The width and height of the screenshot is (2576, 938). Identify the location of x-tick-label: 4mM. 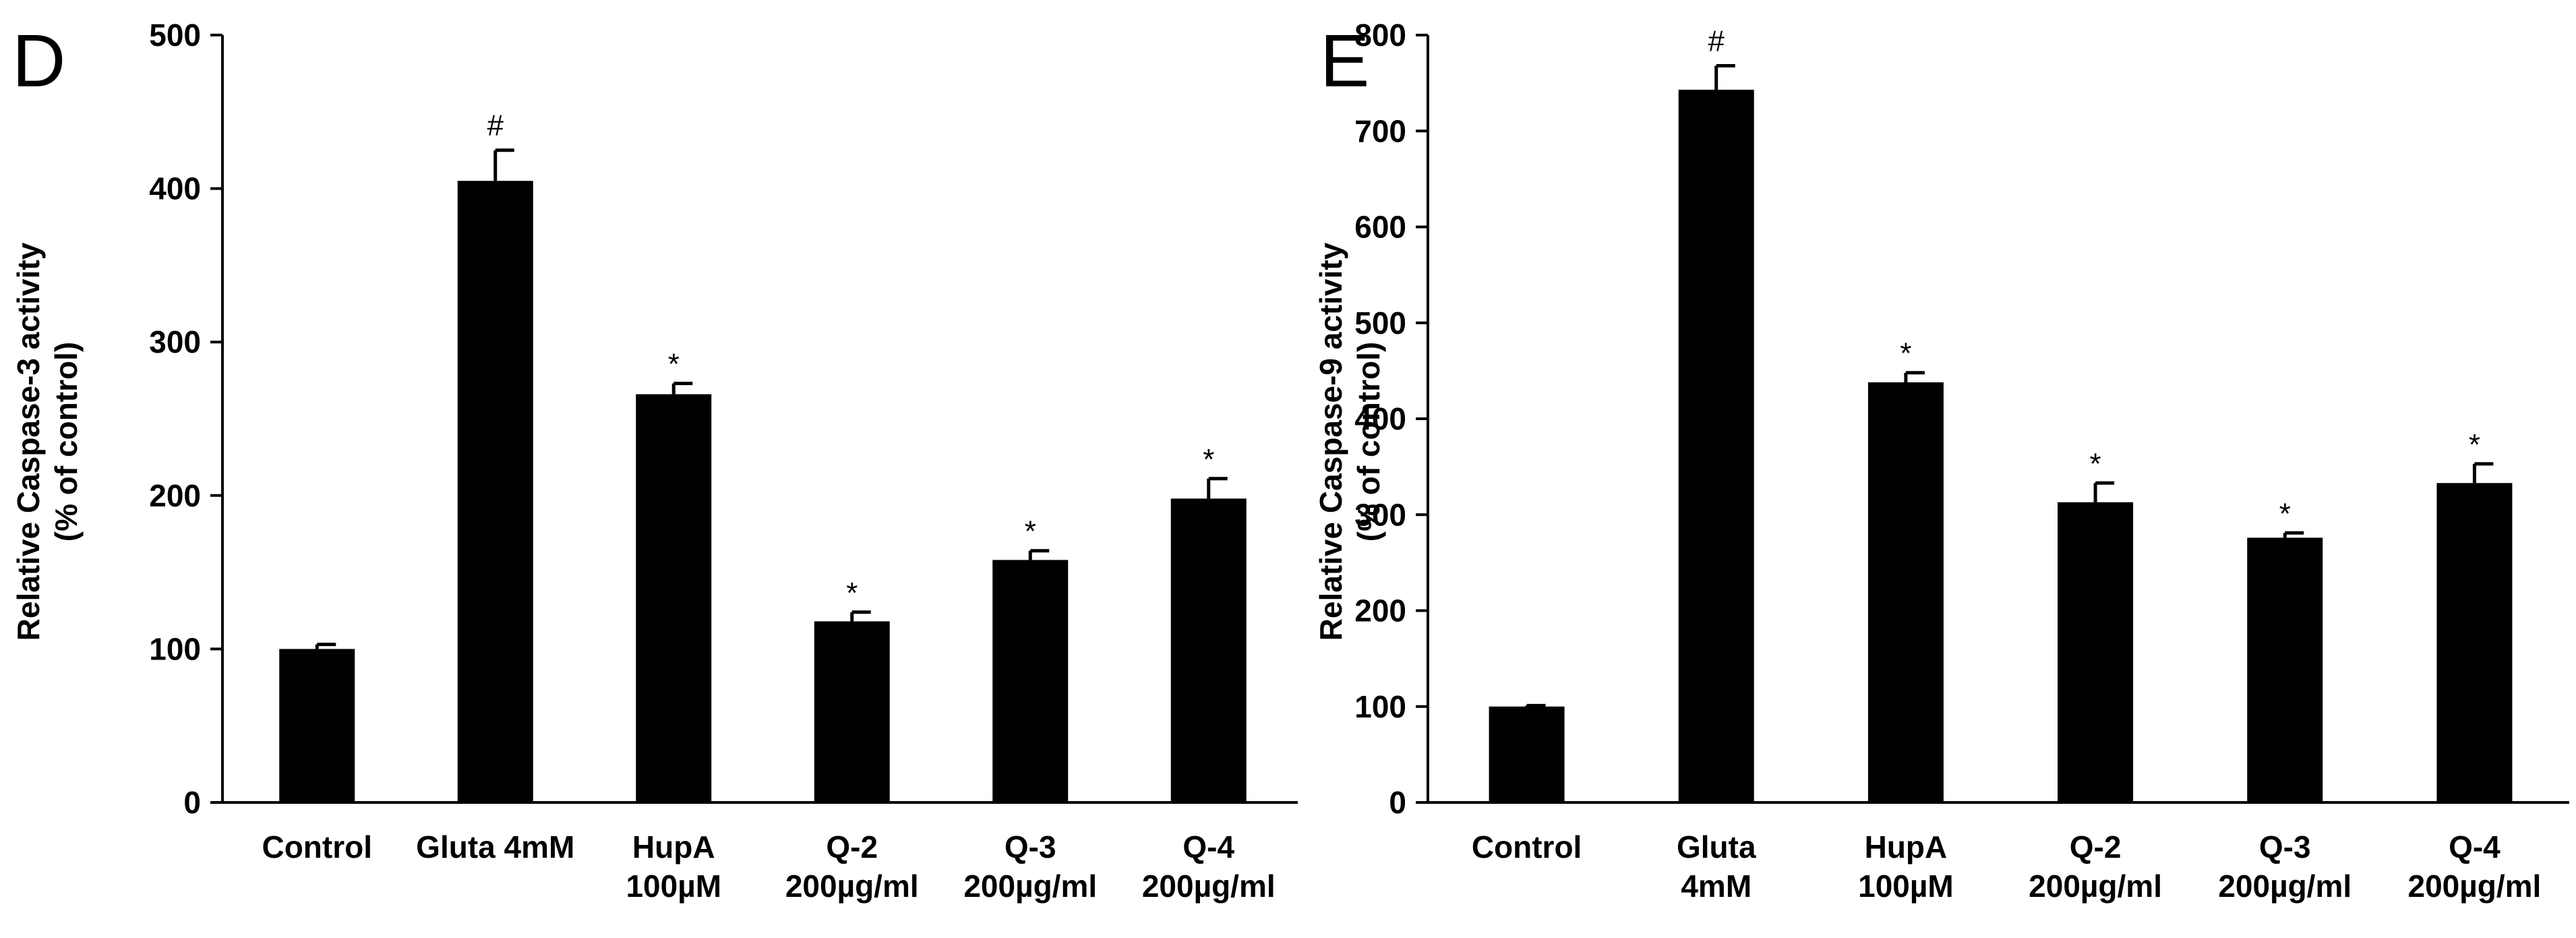
(1716, 886).